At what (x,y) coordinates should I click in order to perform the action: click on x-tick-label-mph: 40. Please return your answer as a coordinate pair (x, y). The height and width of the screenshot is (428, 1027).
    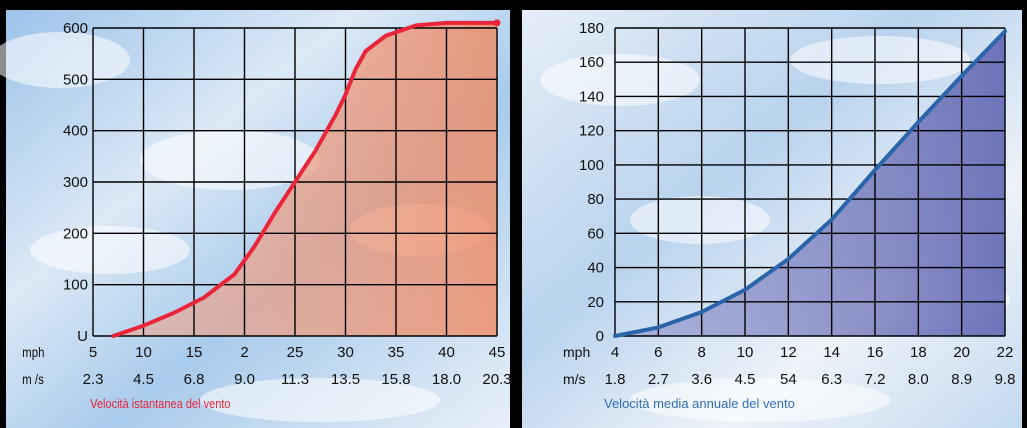
    Looking at the image, I should click on (446, 352).